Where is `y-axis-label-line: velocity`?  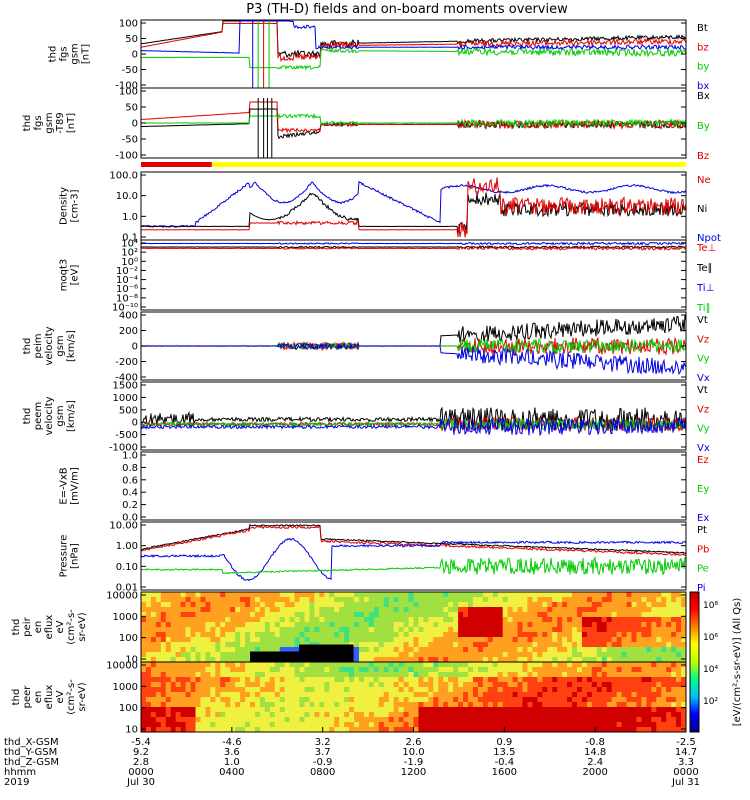
y-axis-label-line: velocity is located at coordinates (49, 415).